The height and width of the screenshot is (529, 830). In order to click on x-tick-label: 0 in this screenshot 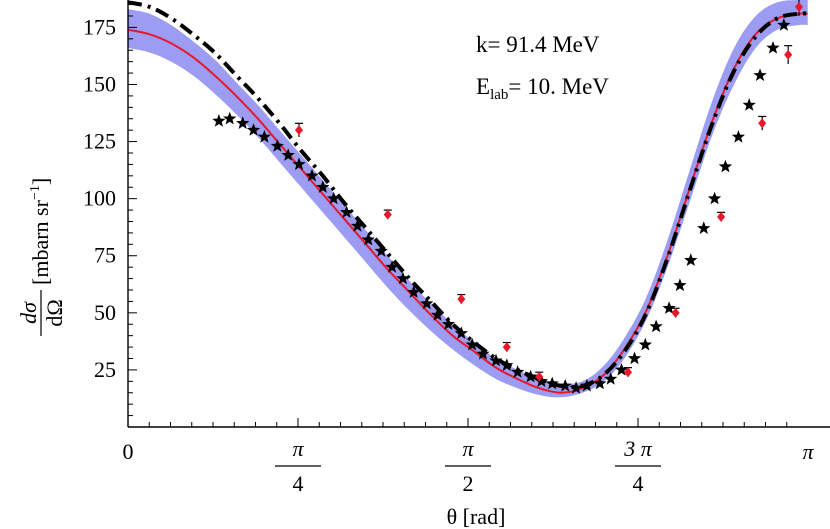, I will do `click(128, 451)`.